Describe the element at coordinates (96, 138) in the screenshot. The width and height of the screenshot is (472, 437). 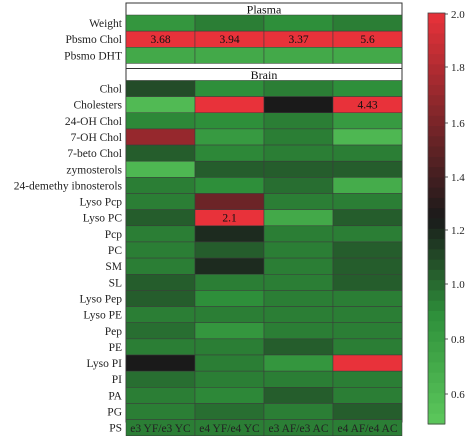
I see `row-label: 7-OH Chol` at that location.